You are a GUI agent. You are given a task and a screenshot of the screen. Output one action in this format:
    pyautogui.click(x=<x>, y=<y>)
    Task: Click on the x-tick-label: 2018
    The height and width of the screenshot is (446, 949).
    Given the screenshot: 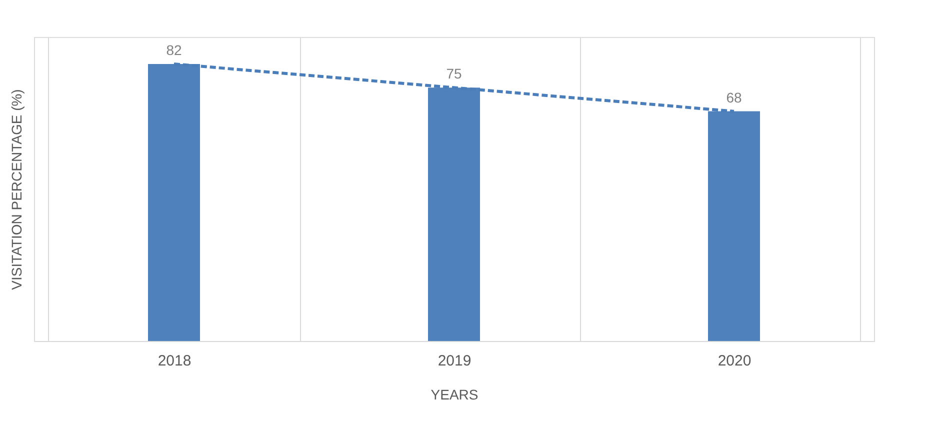 What is the action you would take?
    pyautogui.click(x=175, y=361)
    